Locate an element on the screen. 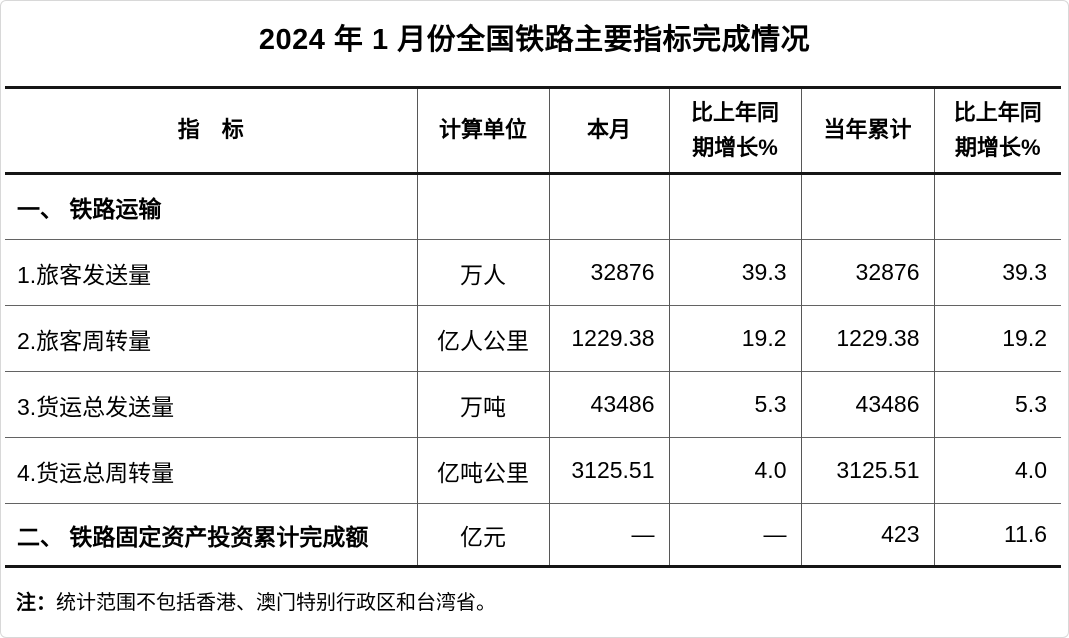  header-month-growth: 比上年同 期增长% is located at coordinates (734, 130).